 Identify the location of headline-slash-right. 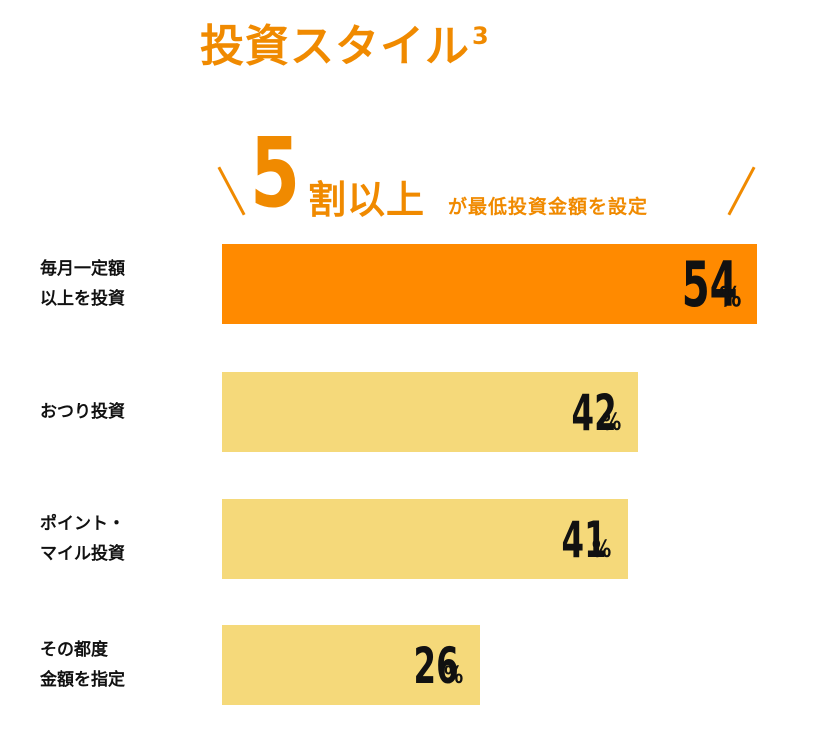
(741, 191).